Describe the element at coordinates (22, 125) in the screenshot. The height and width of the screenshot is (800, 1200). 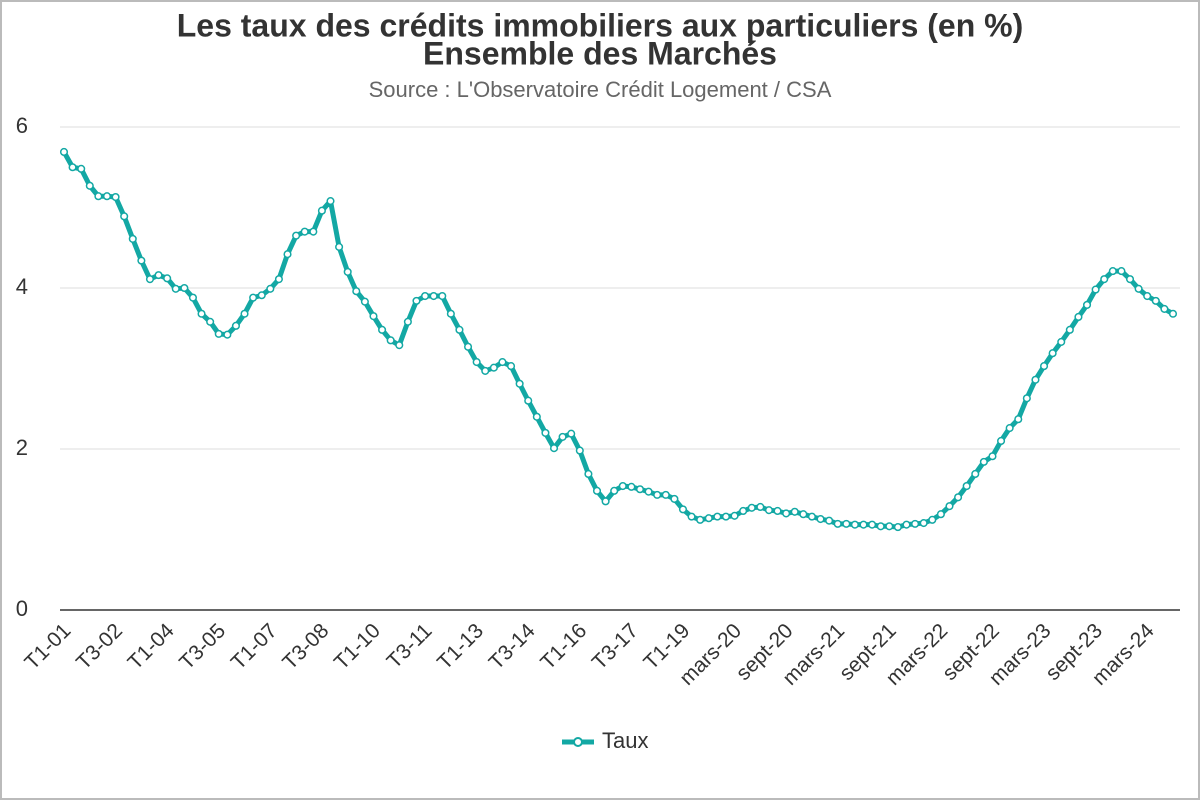
I see `y-tick-label: 6` at that location.